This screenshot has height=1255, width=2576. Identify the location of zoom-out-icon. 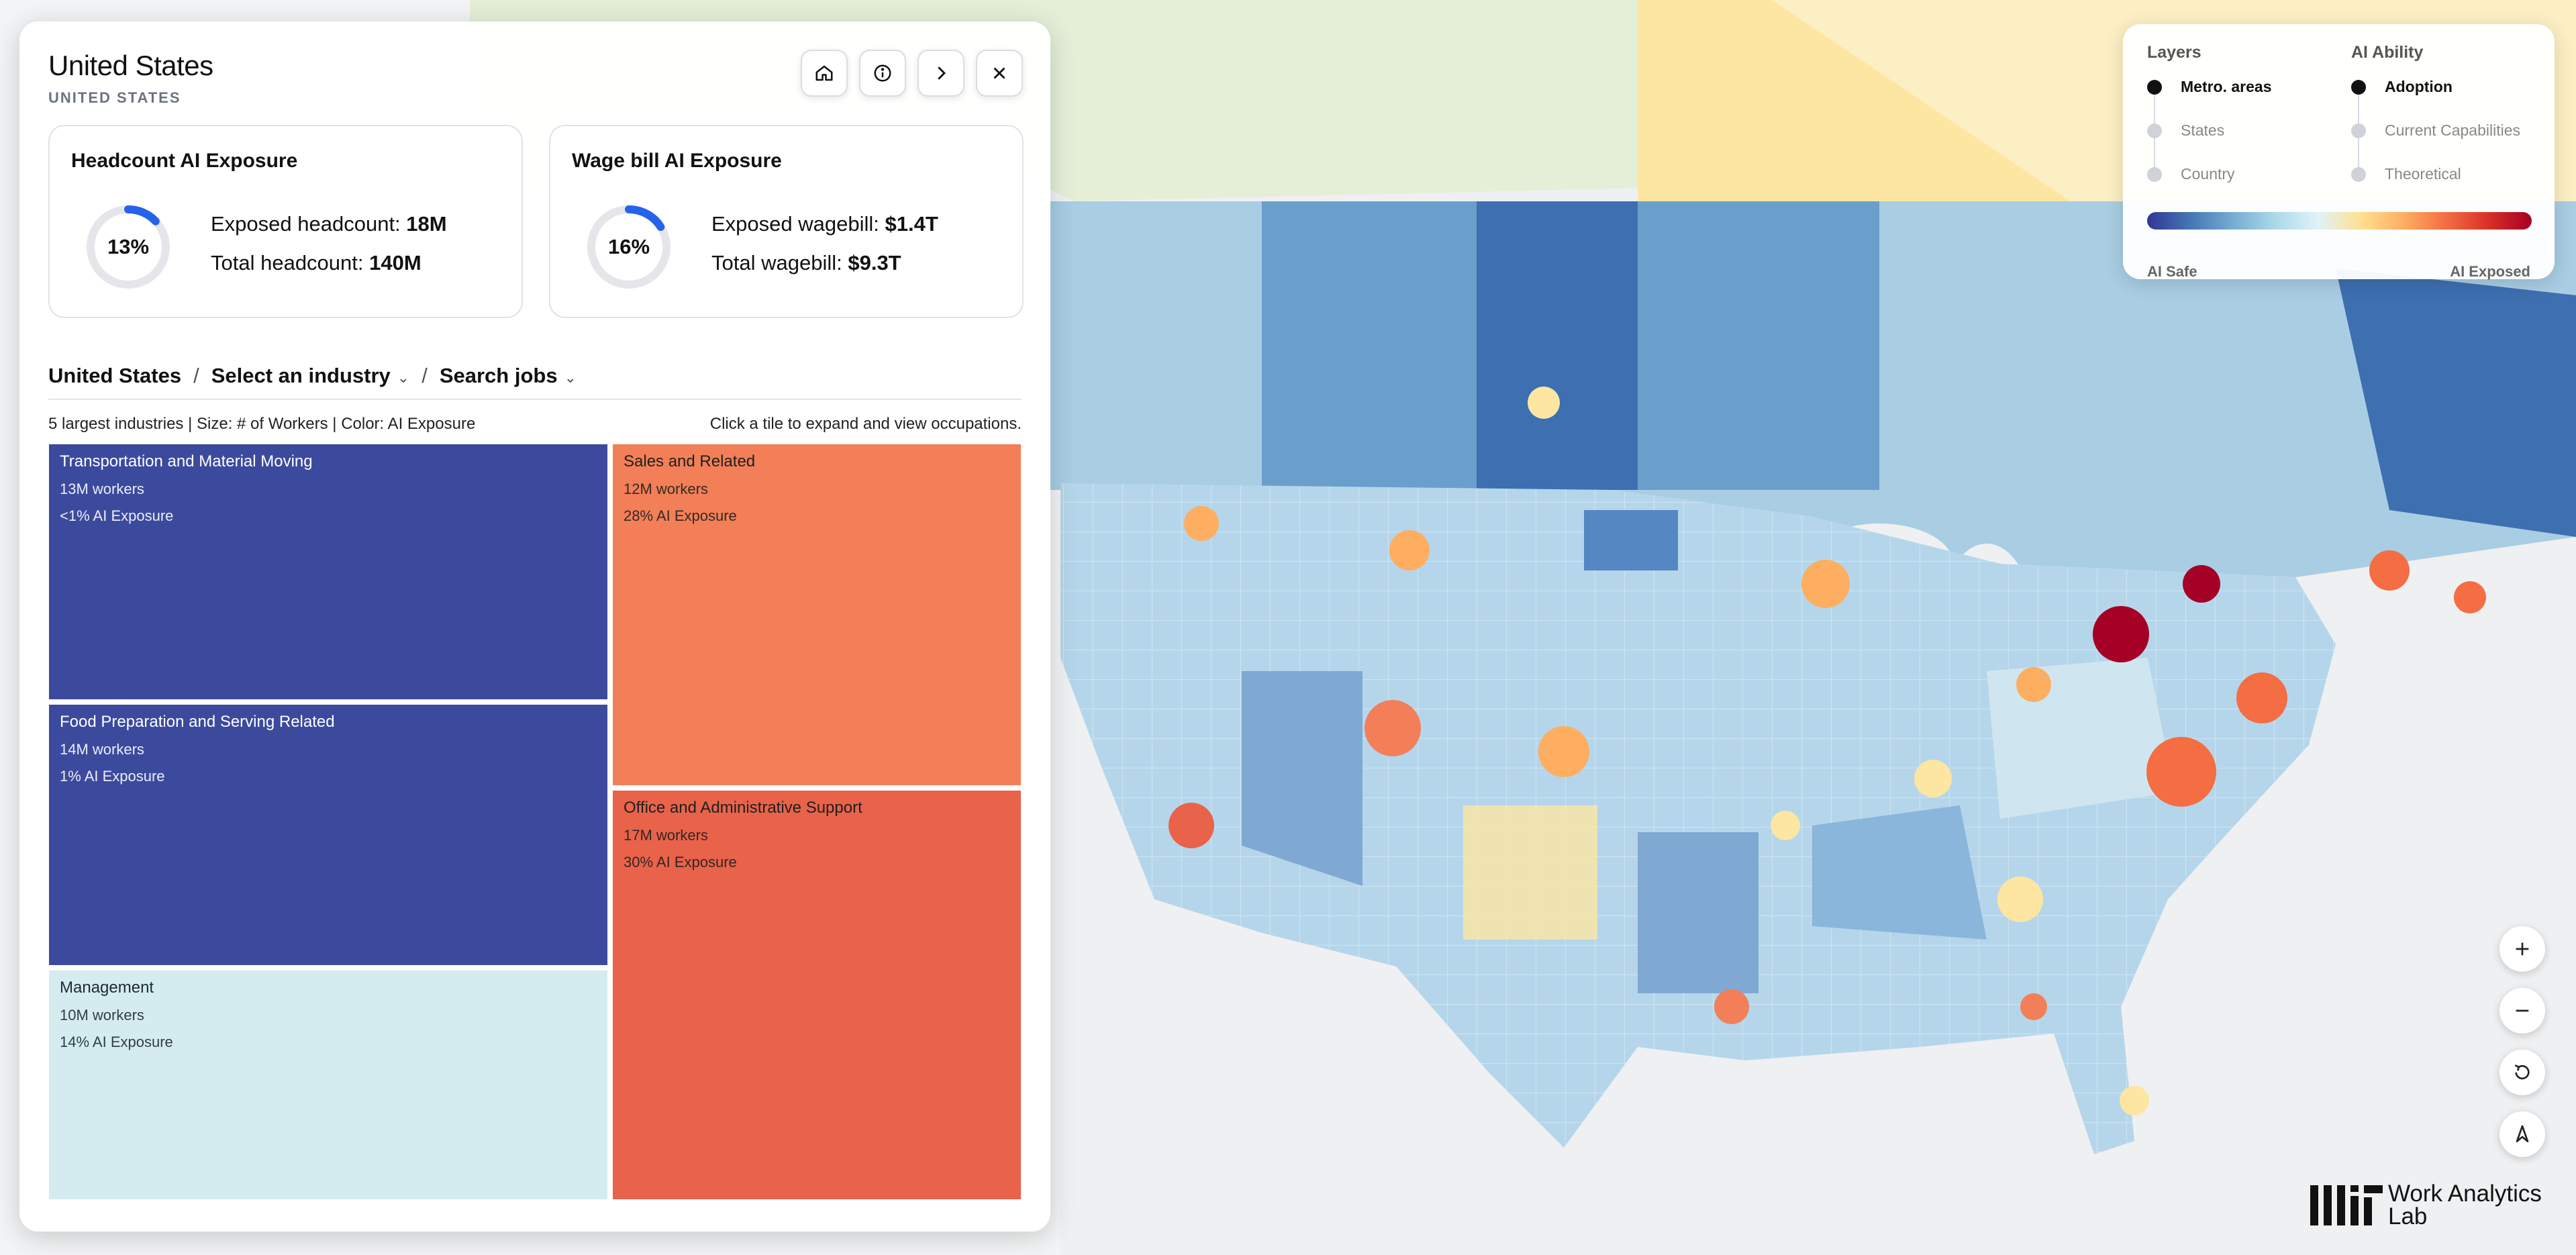
(2522, 1011).